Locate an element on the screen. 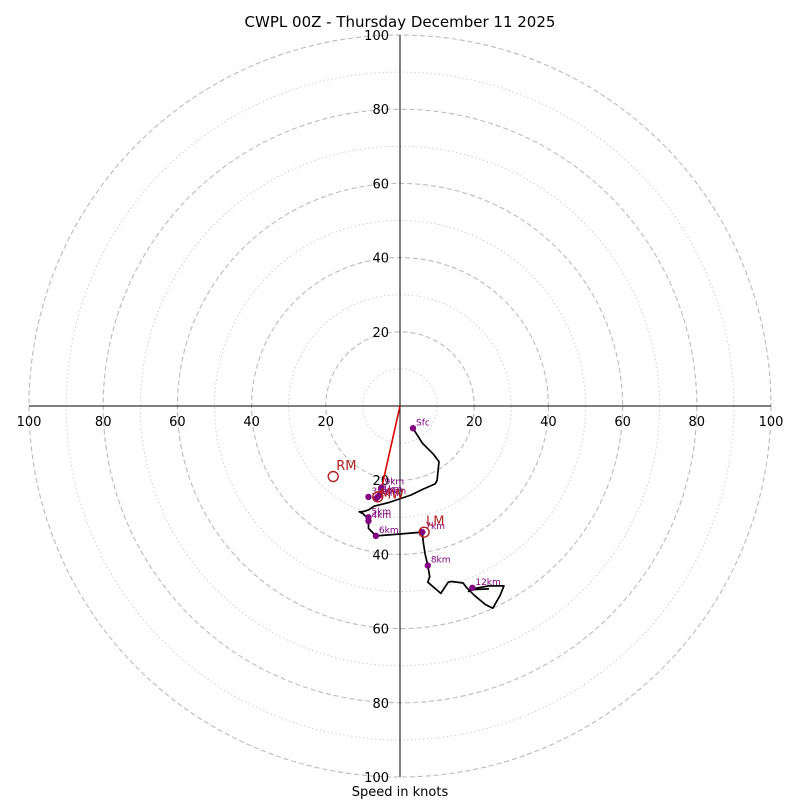  storm-motion-markers: RM LM MW is located at coordinates (385, 498).